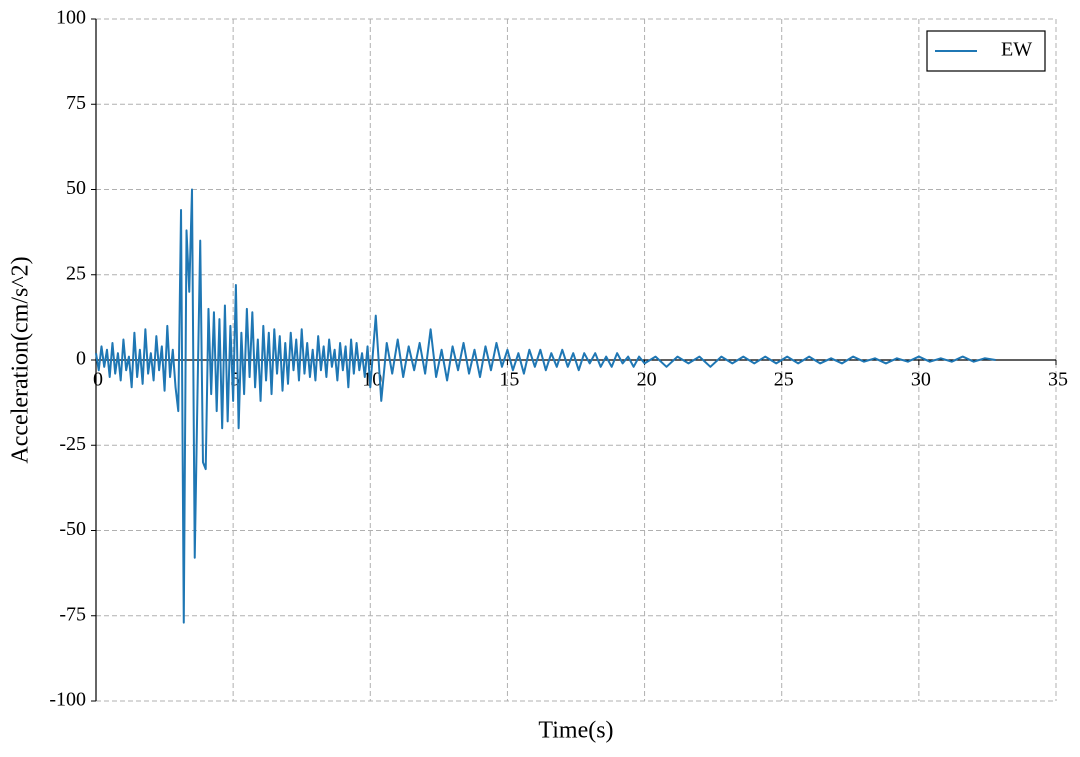 The image size is (1080, 757). What do you see at coordinates (509, 380) in the screenshot?
I see `x-tick-label: 15` at bounding box center [509, 380].